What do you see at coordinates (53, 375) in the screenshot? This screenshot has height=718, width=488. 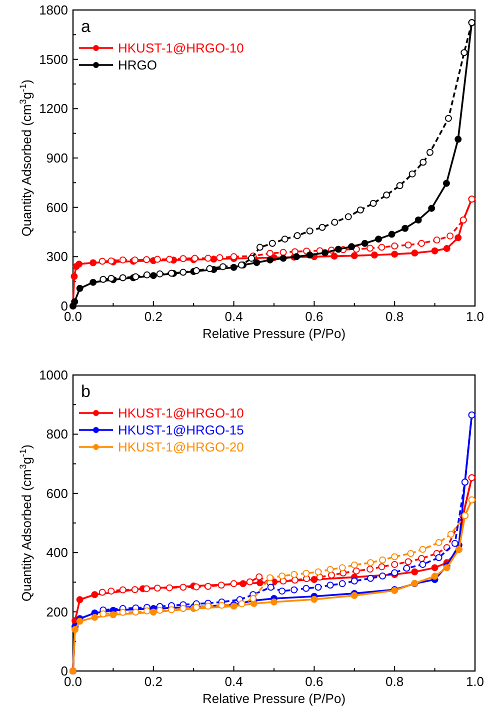 I see `y-tick-label: 1000` at bounding box center [53, 375].